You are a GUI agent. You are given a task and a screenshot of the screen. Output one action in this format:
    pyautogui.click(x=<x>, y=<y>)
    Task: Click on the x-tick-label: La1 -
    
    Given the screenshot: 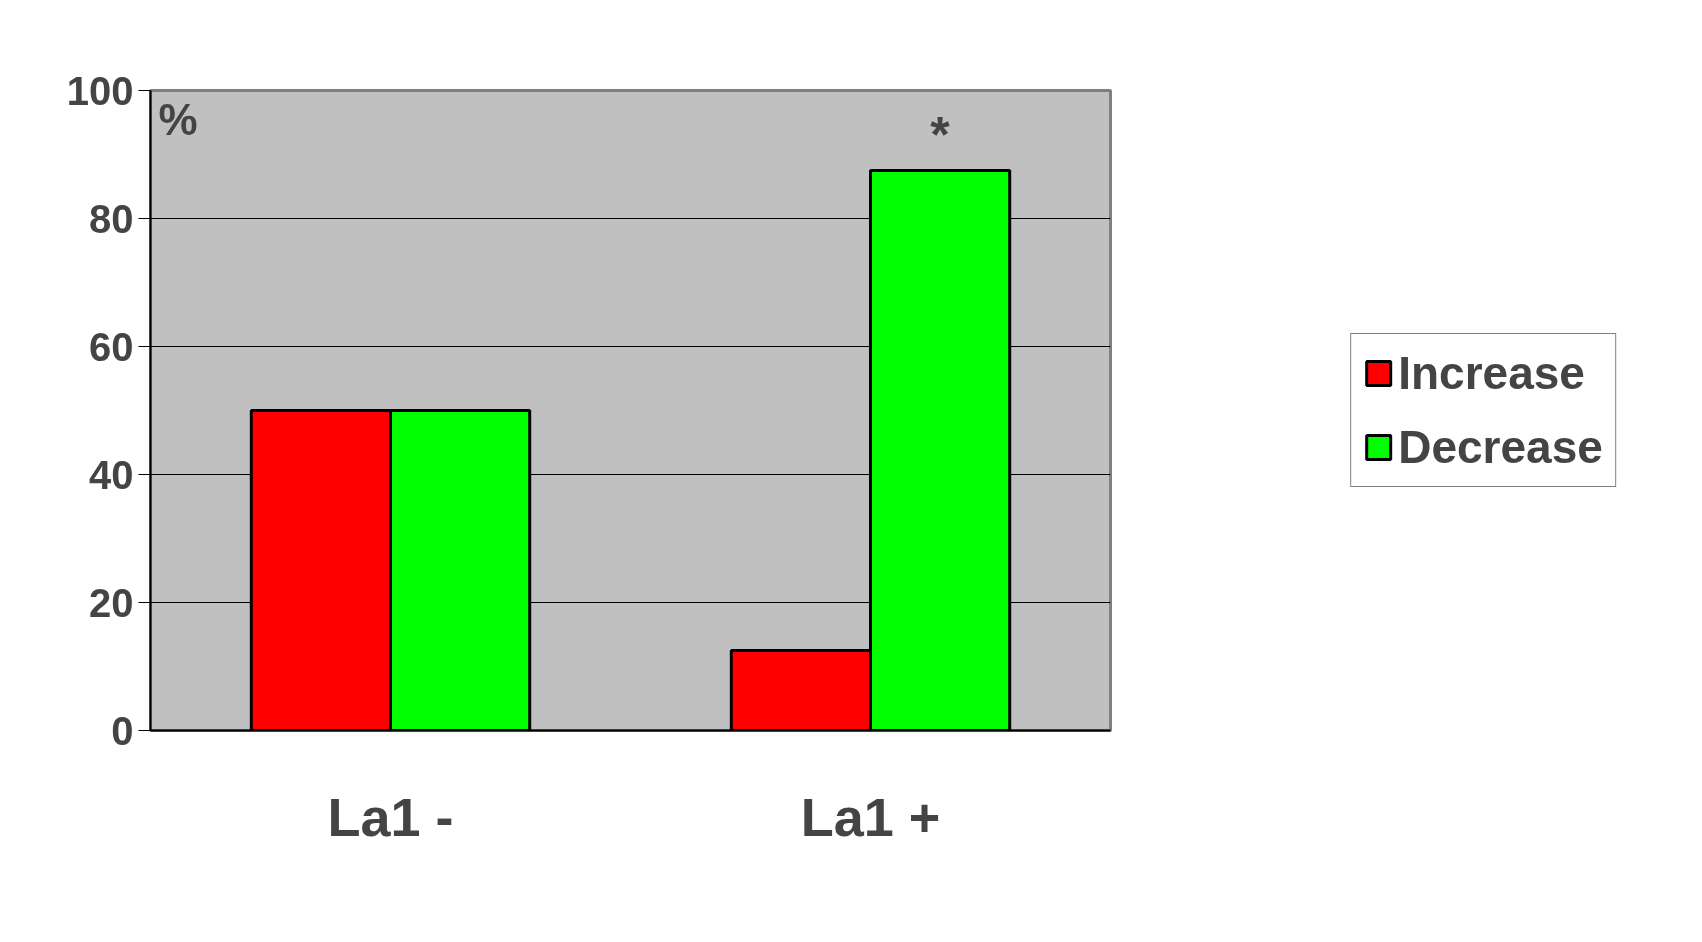 What is the action you would take?
    pyautogui.click(x=390, y=816)
    